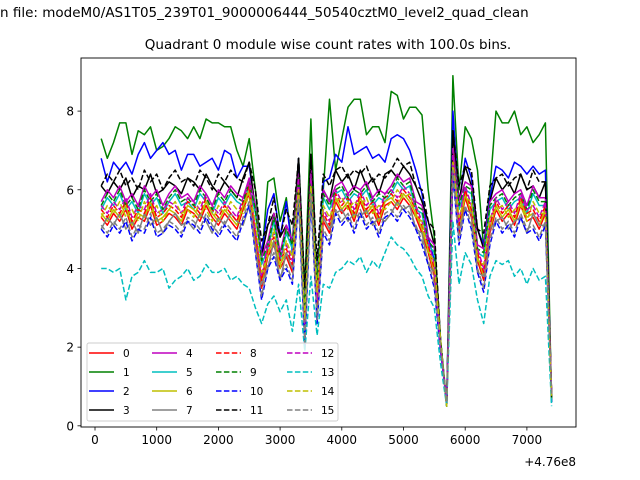 The image size is (640, 480). I want to click on x-tick-label: 0, so click(95, 440).